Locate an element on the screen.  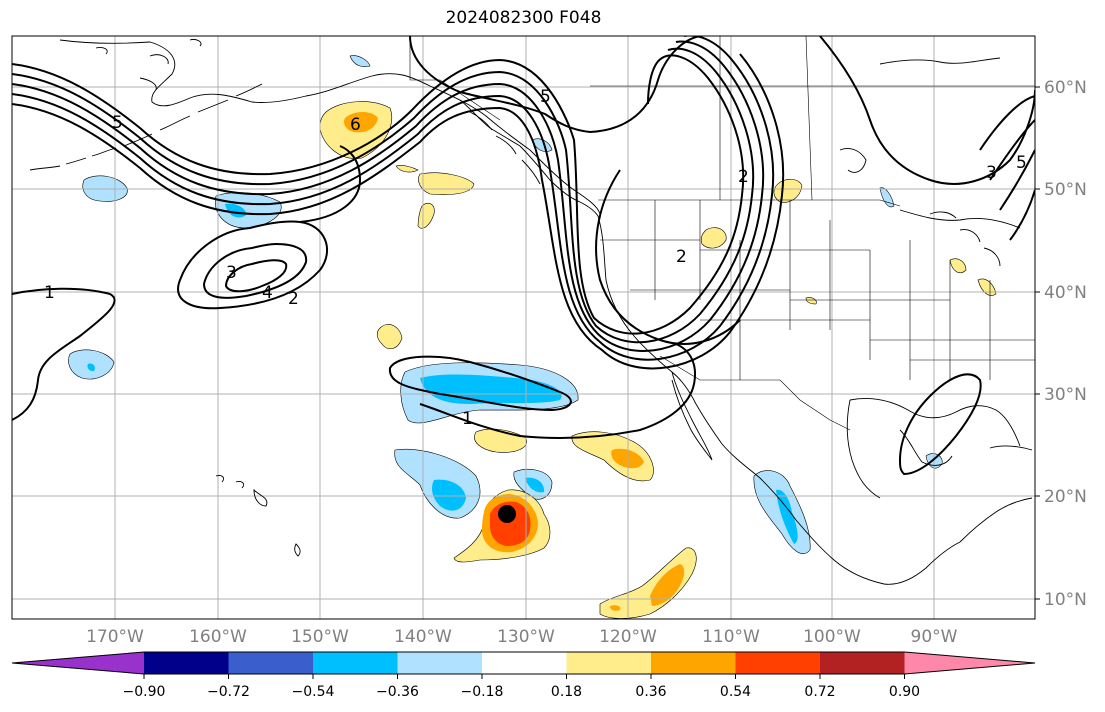
lon-label: 100°W is located at coordinates (832, 637).